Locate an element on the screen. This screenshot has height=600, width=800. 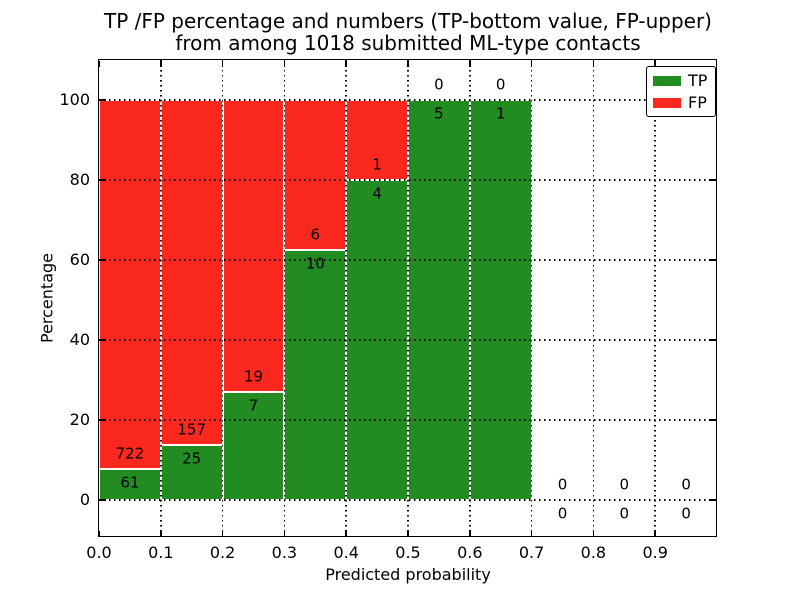
tp-count-label: 61 is located at coordinates (130, 482).